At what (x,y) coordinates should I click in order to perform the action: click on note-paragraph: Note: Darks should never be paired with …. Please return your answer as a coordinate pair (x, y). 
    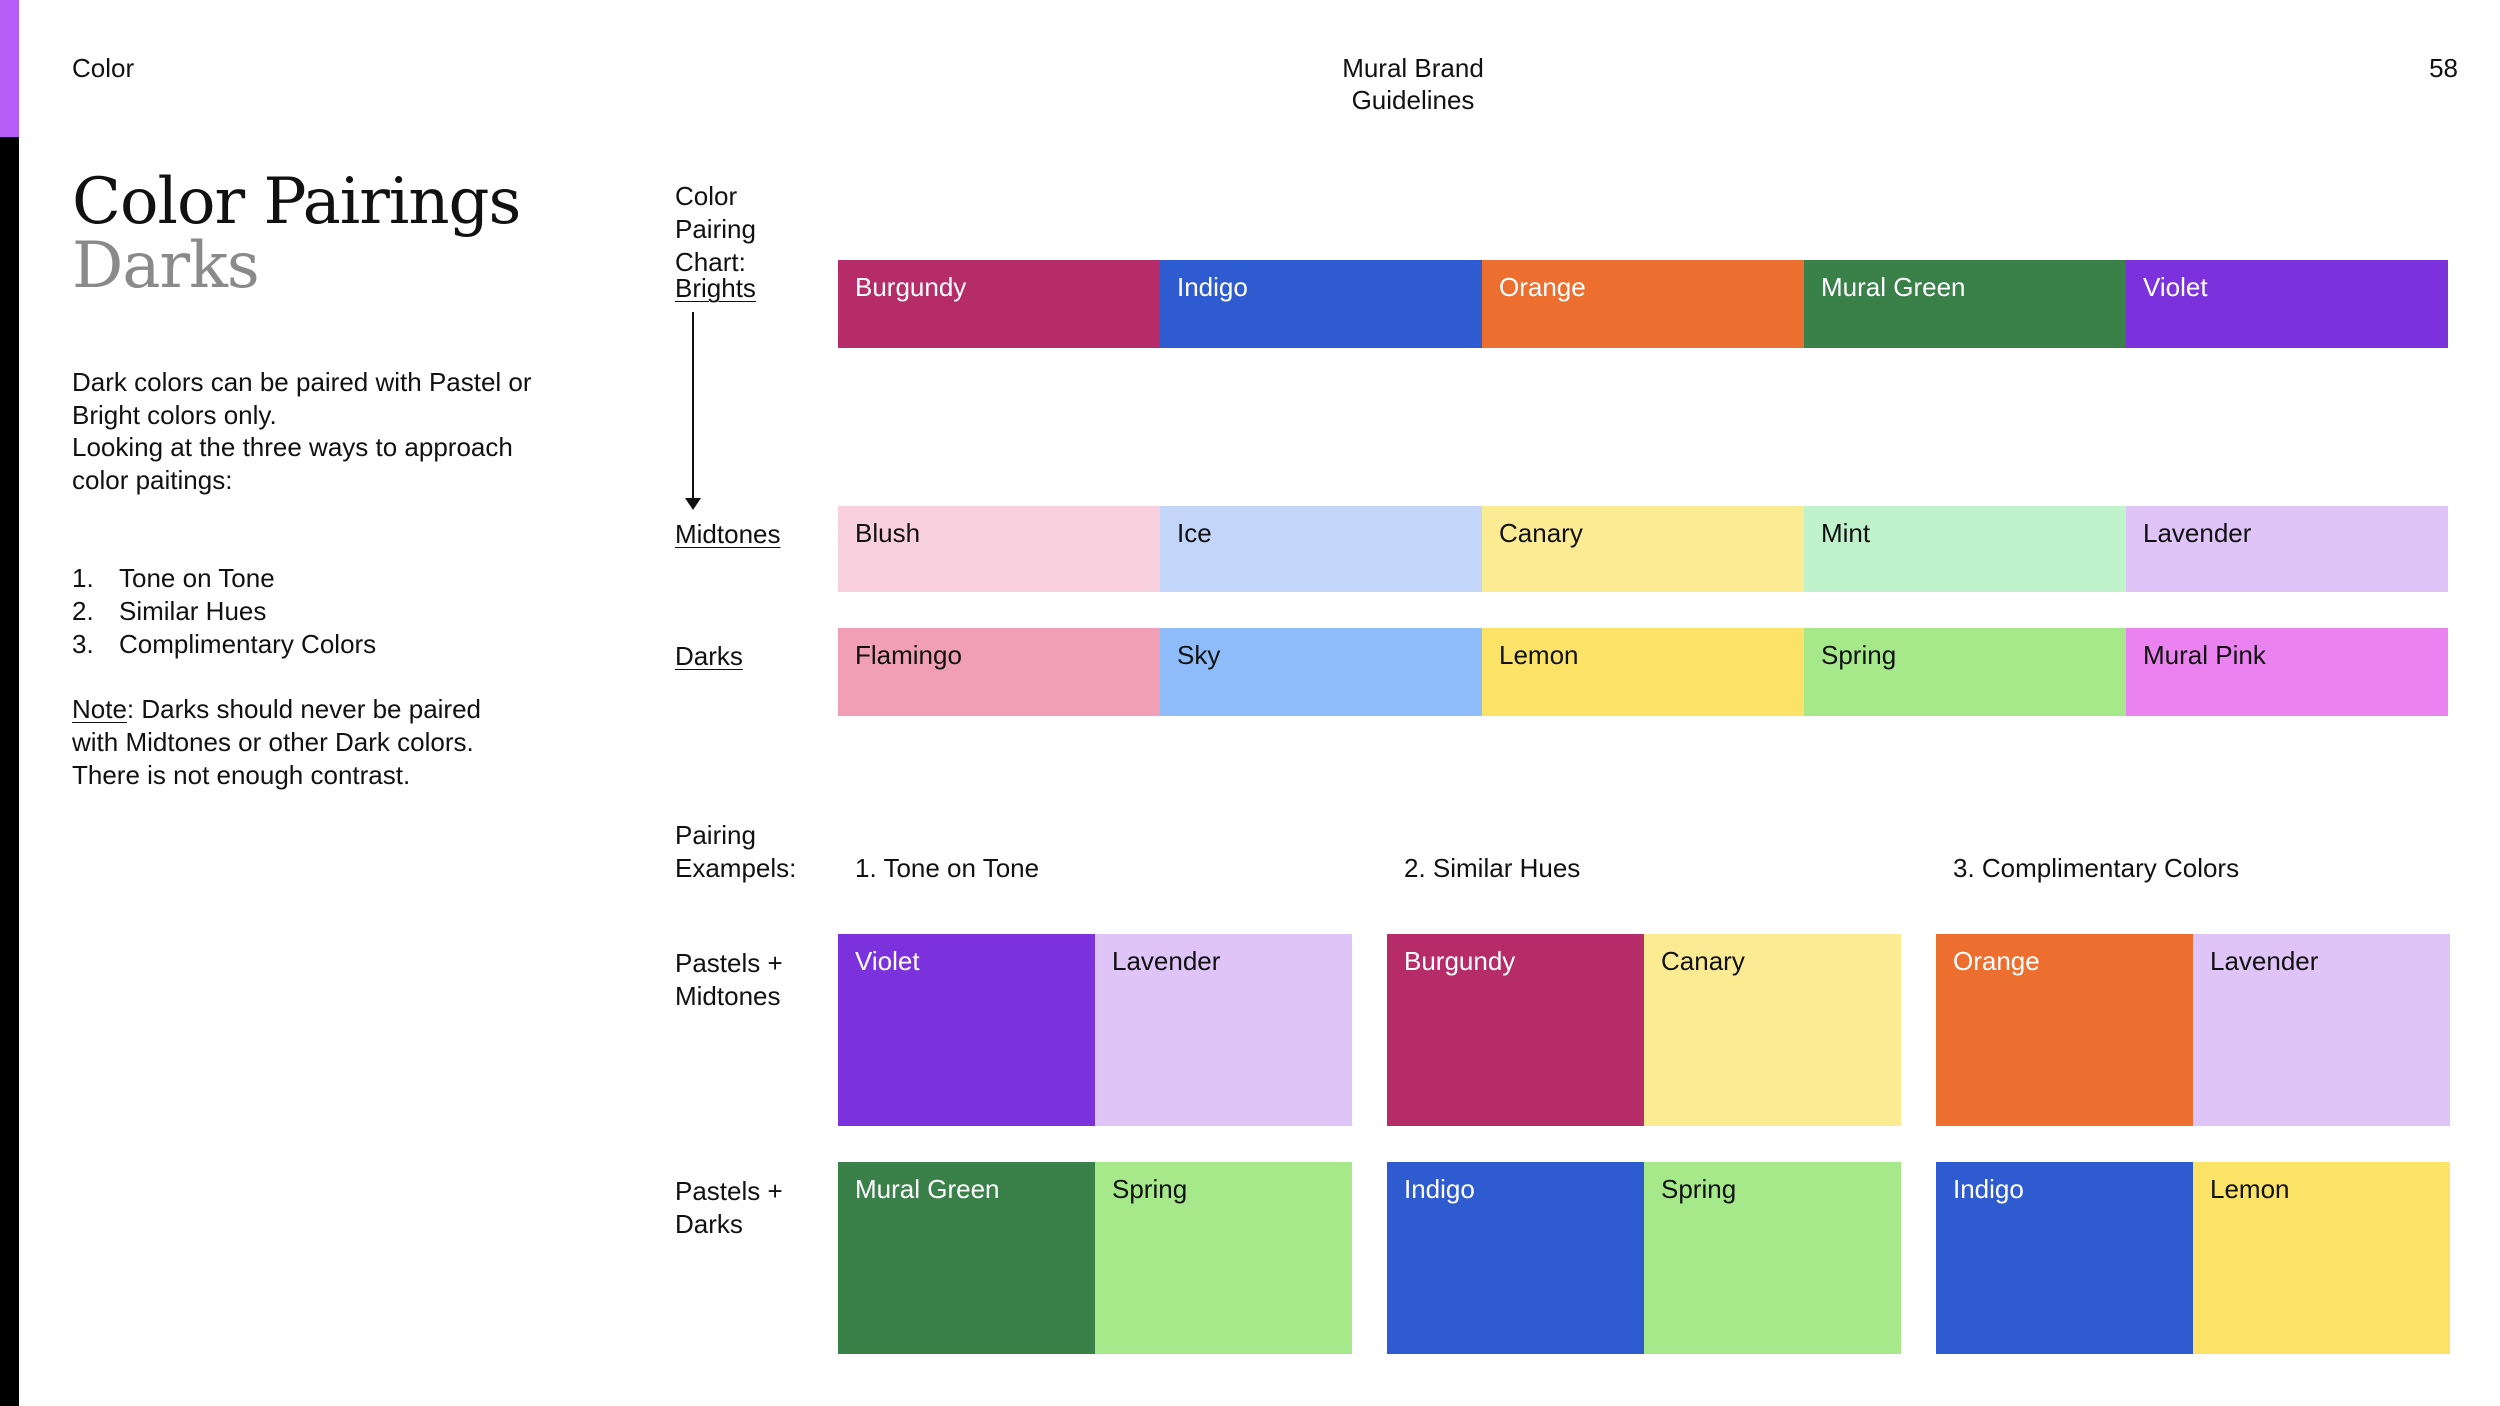
    Looking at the image, I should click on (302, 742).